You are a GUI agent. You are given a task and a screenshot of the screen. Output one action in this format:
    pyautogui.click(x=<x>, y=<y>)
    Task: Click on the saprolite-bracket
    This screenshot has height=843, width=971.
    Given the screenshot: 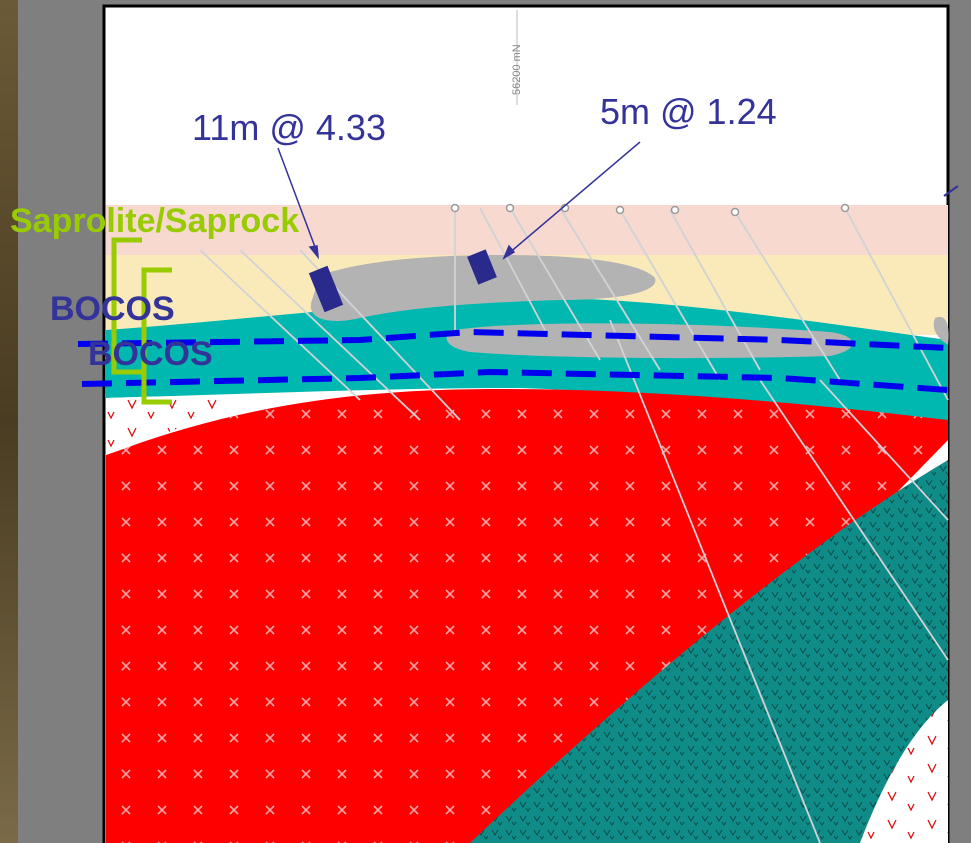 What is the action you would take?
    pyautogui.click(x=126, y=306)
    